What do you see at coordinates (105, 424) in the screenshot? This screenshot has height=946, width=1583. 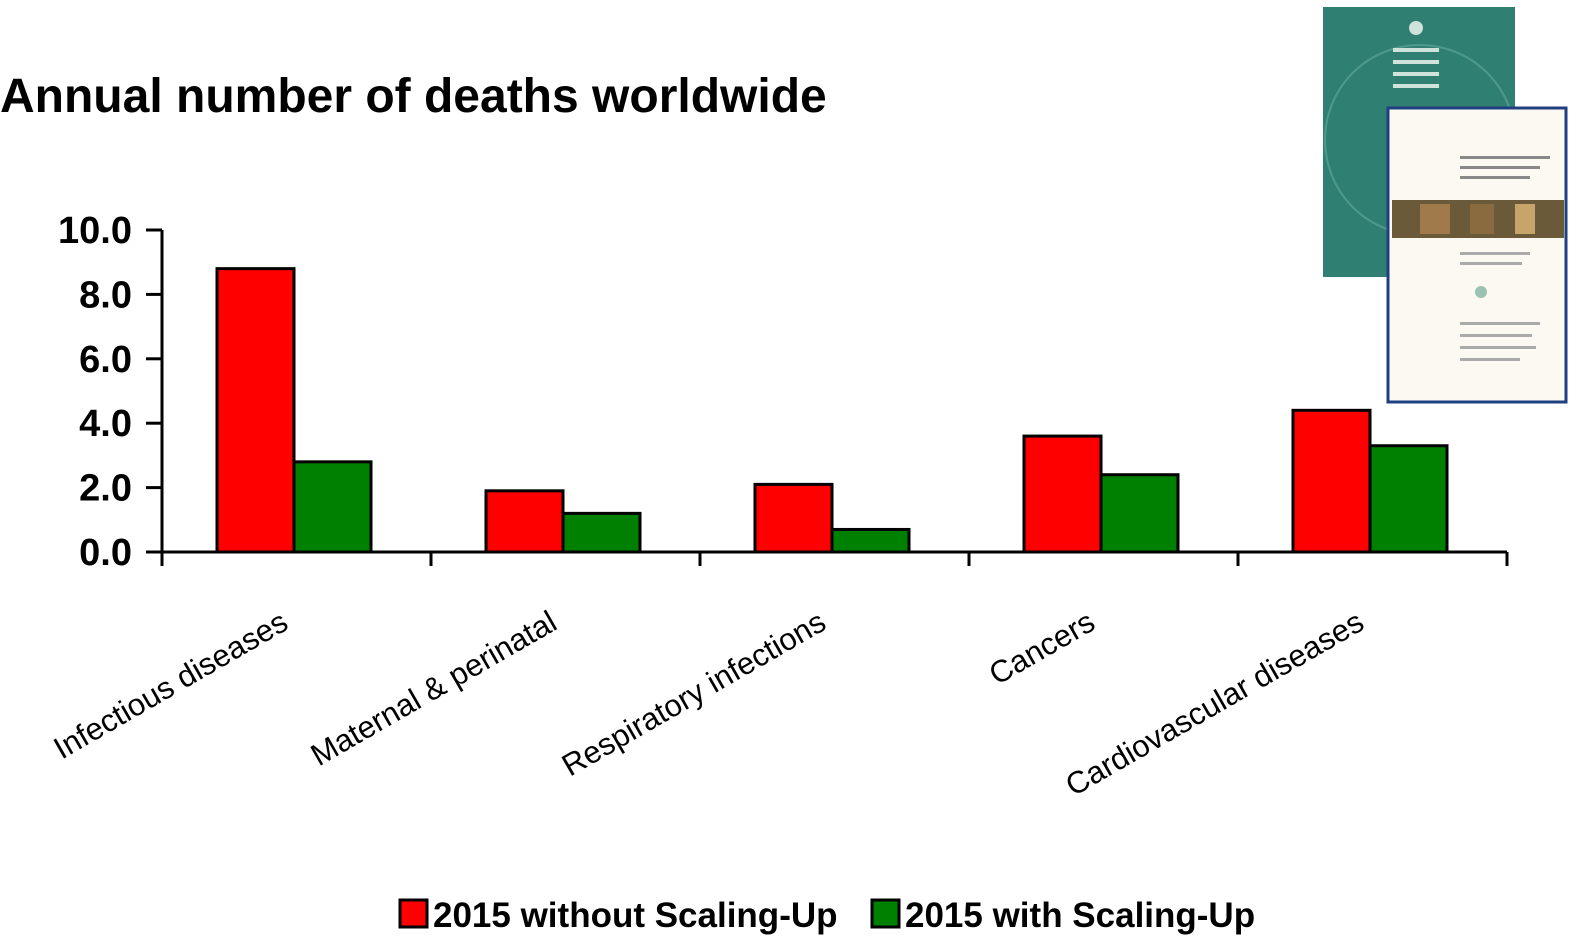 I see `y-tick-label: 4.0` at bounding box center [105, 424].